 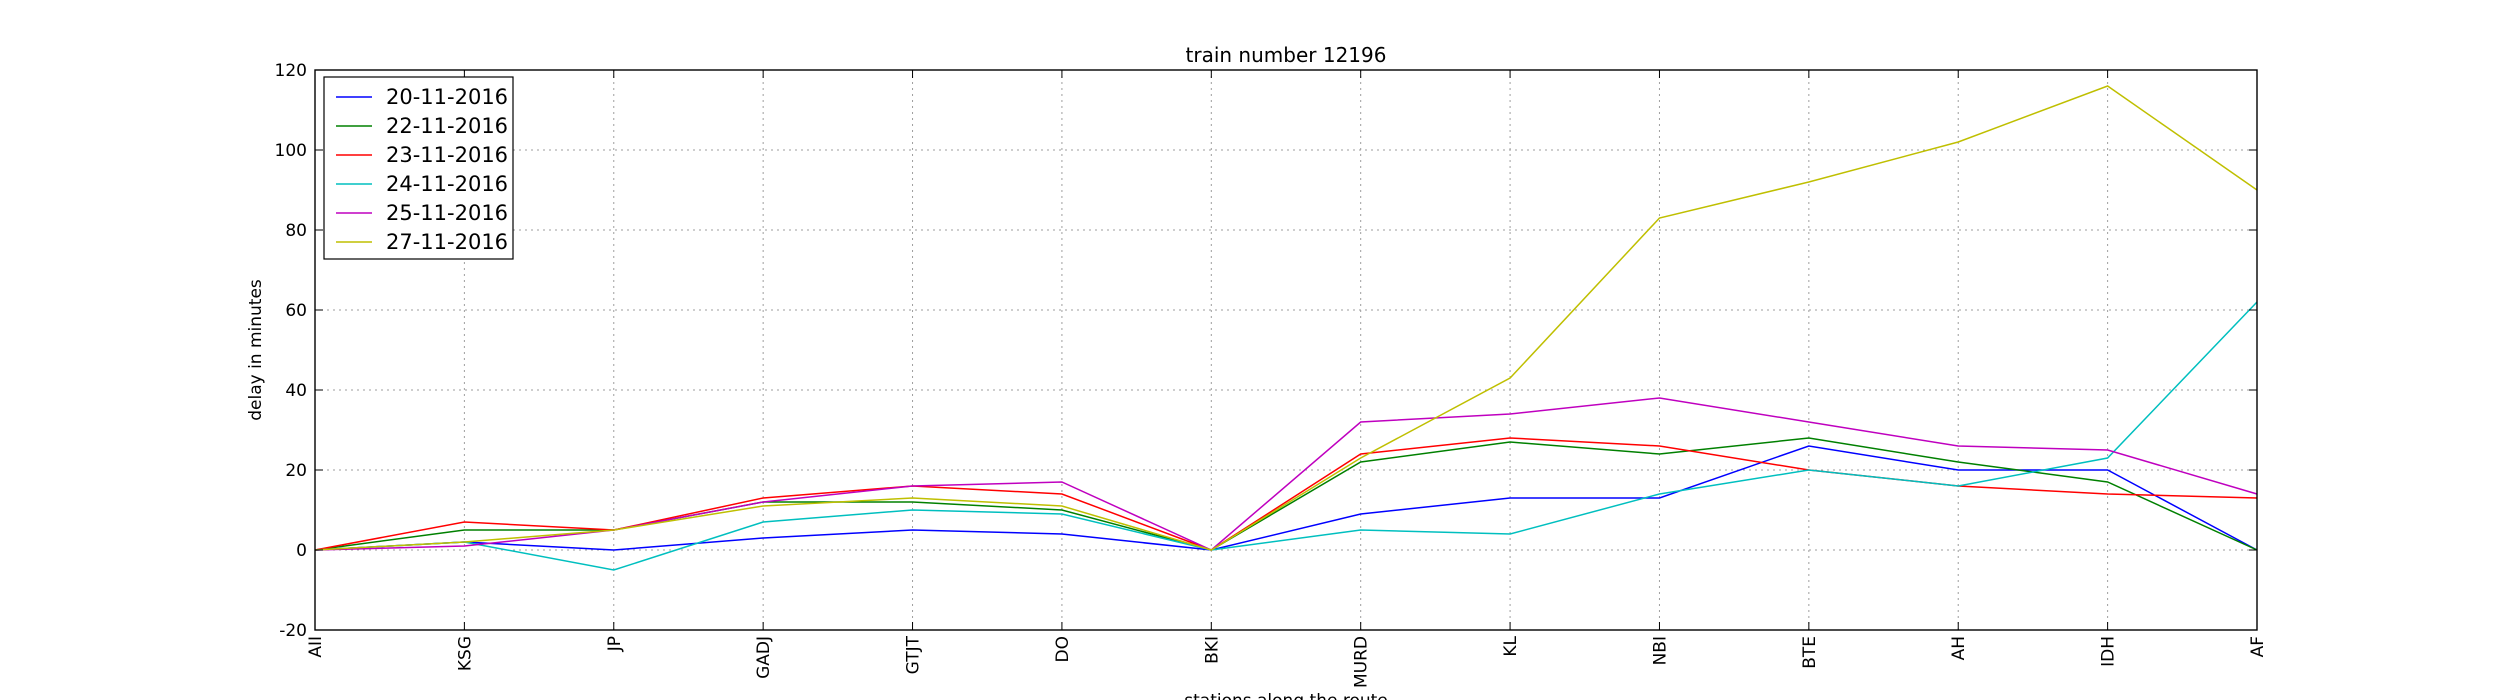 What do you see at coordinates (447, 213) in the screenshot?
I see `legend-label: 25-11-2016` at bounding box center [447, 213].